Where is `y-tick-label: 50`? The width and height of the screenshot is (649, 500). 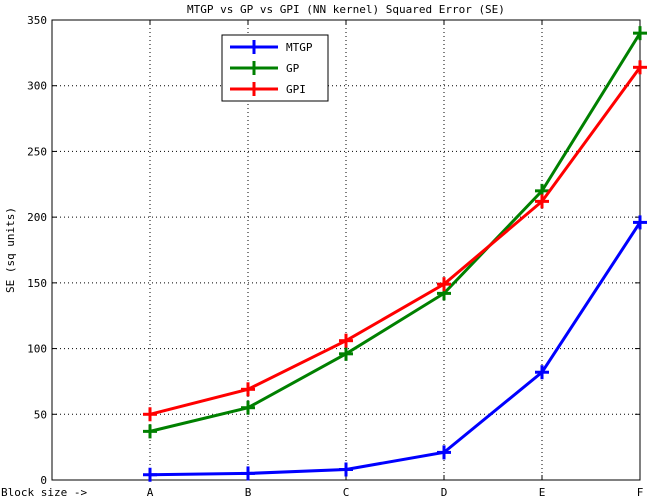
y-tick-label: 50 is located at coordinates (40, 414).